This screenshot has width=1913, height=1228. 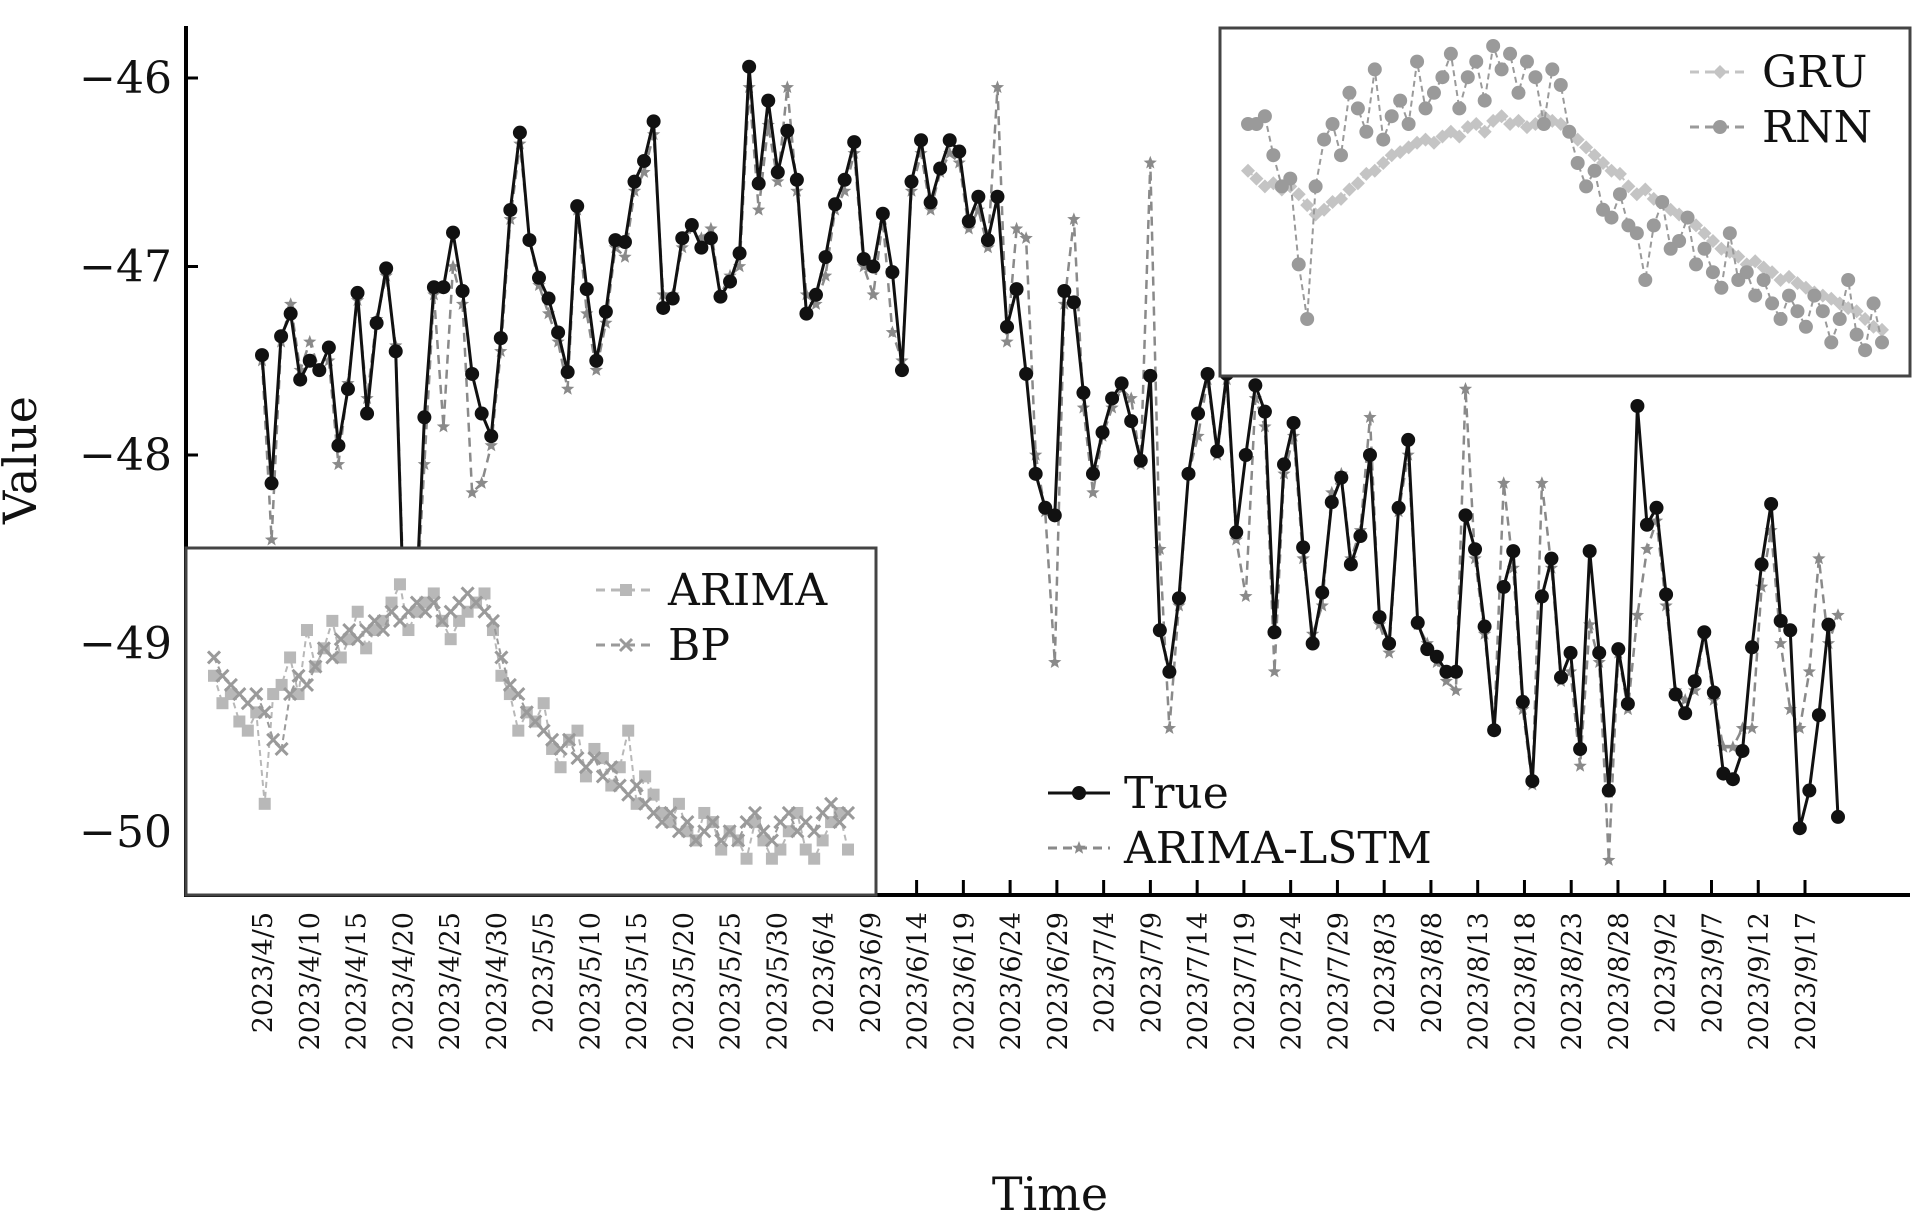 What do you see at coordinates (1712, 972) in the screenshot?
I see `x-tick-label: 2023/9/7` at bounding box center [1712, 972].